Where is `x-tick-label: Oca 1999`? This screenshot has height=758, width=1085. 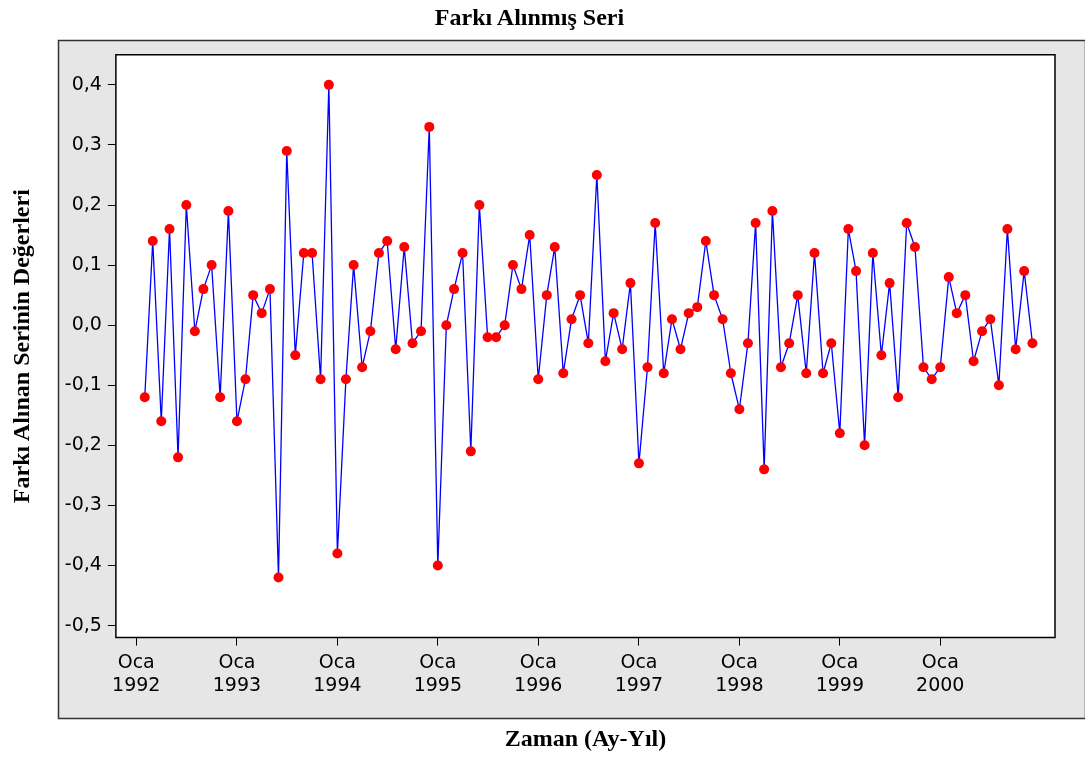 x-tick-label: Oca 1999 is located at coordinates (839, 672).